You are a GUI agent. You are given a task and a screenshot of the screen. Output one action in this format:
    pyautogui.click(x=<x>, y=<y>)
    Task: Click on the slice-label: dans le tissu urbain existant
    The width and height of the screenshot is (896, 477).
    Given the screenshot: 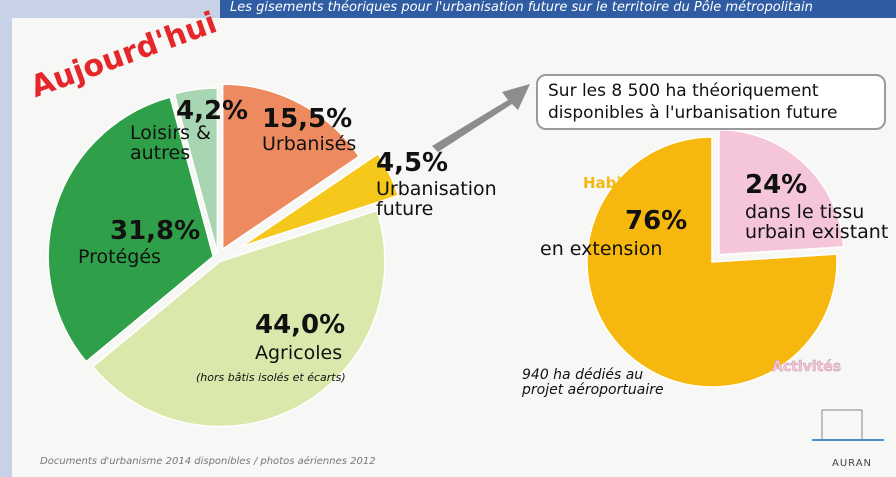 What is the action you would take?
    pyautogui.click(x=817, y=222)
    